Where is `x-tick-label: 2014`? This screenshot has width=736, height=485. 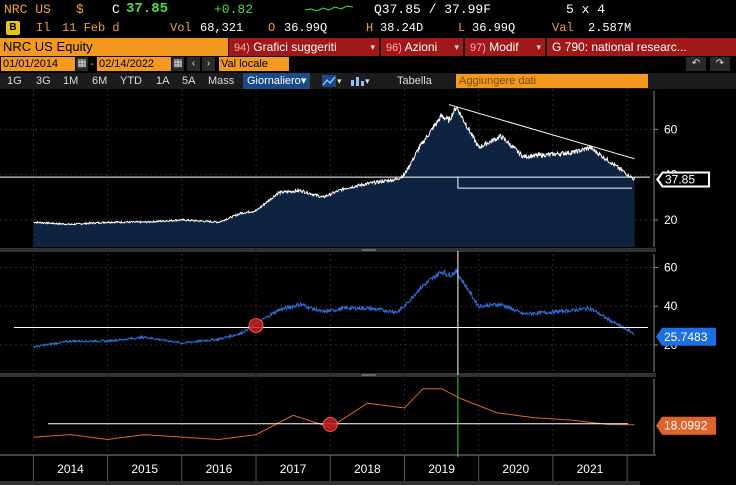 x-tick-label: 2014 is located at coordinates (70, 469).